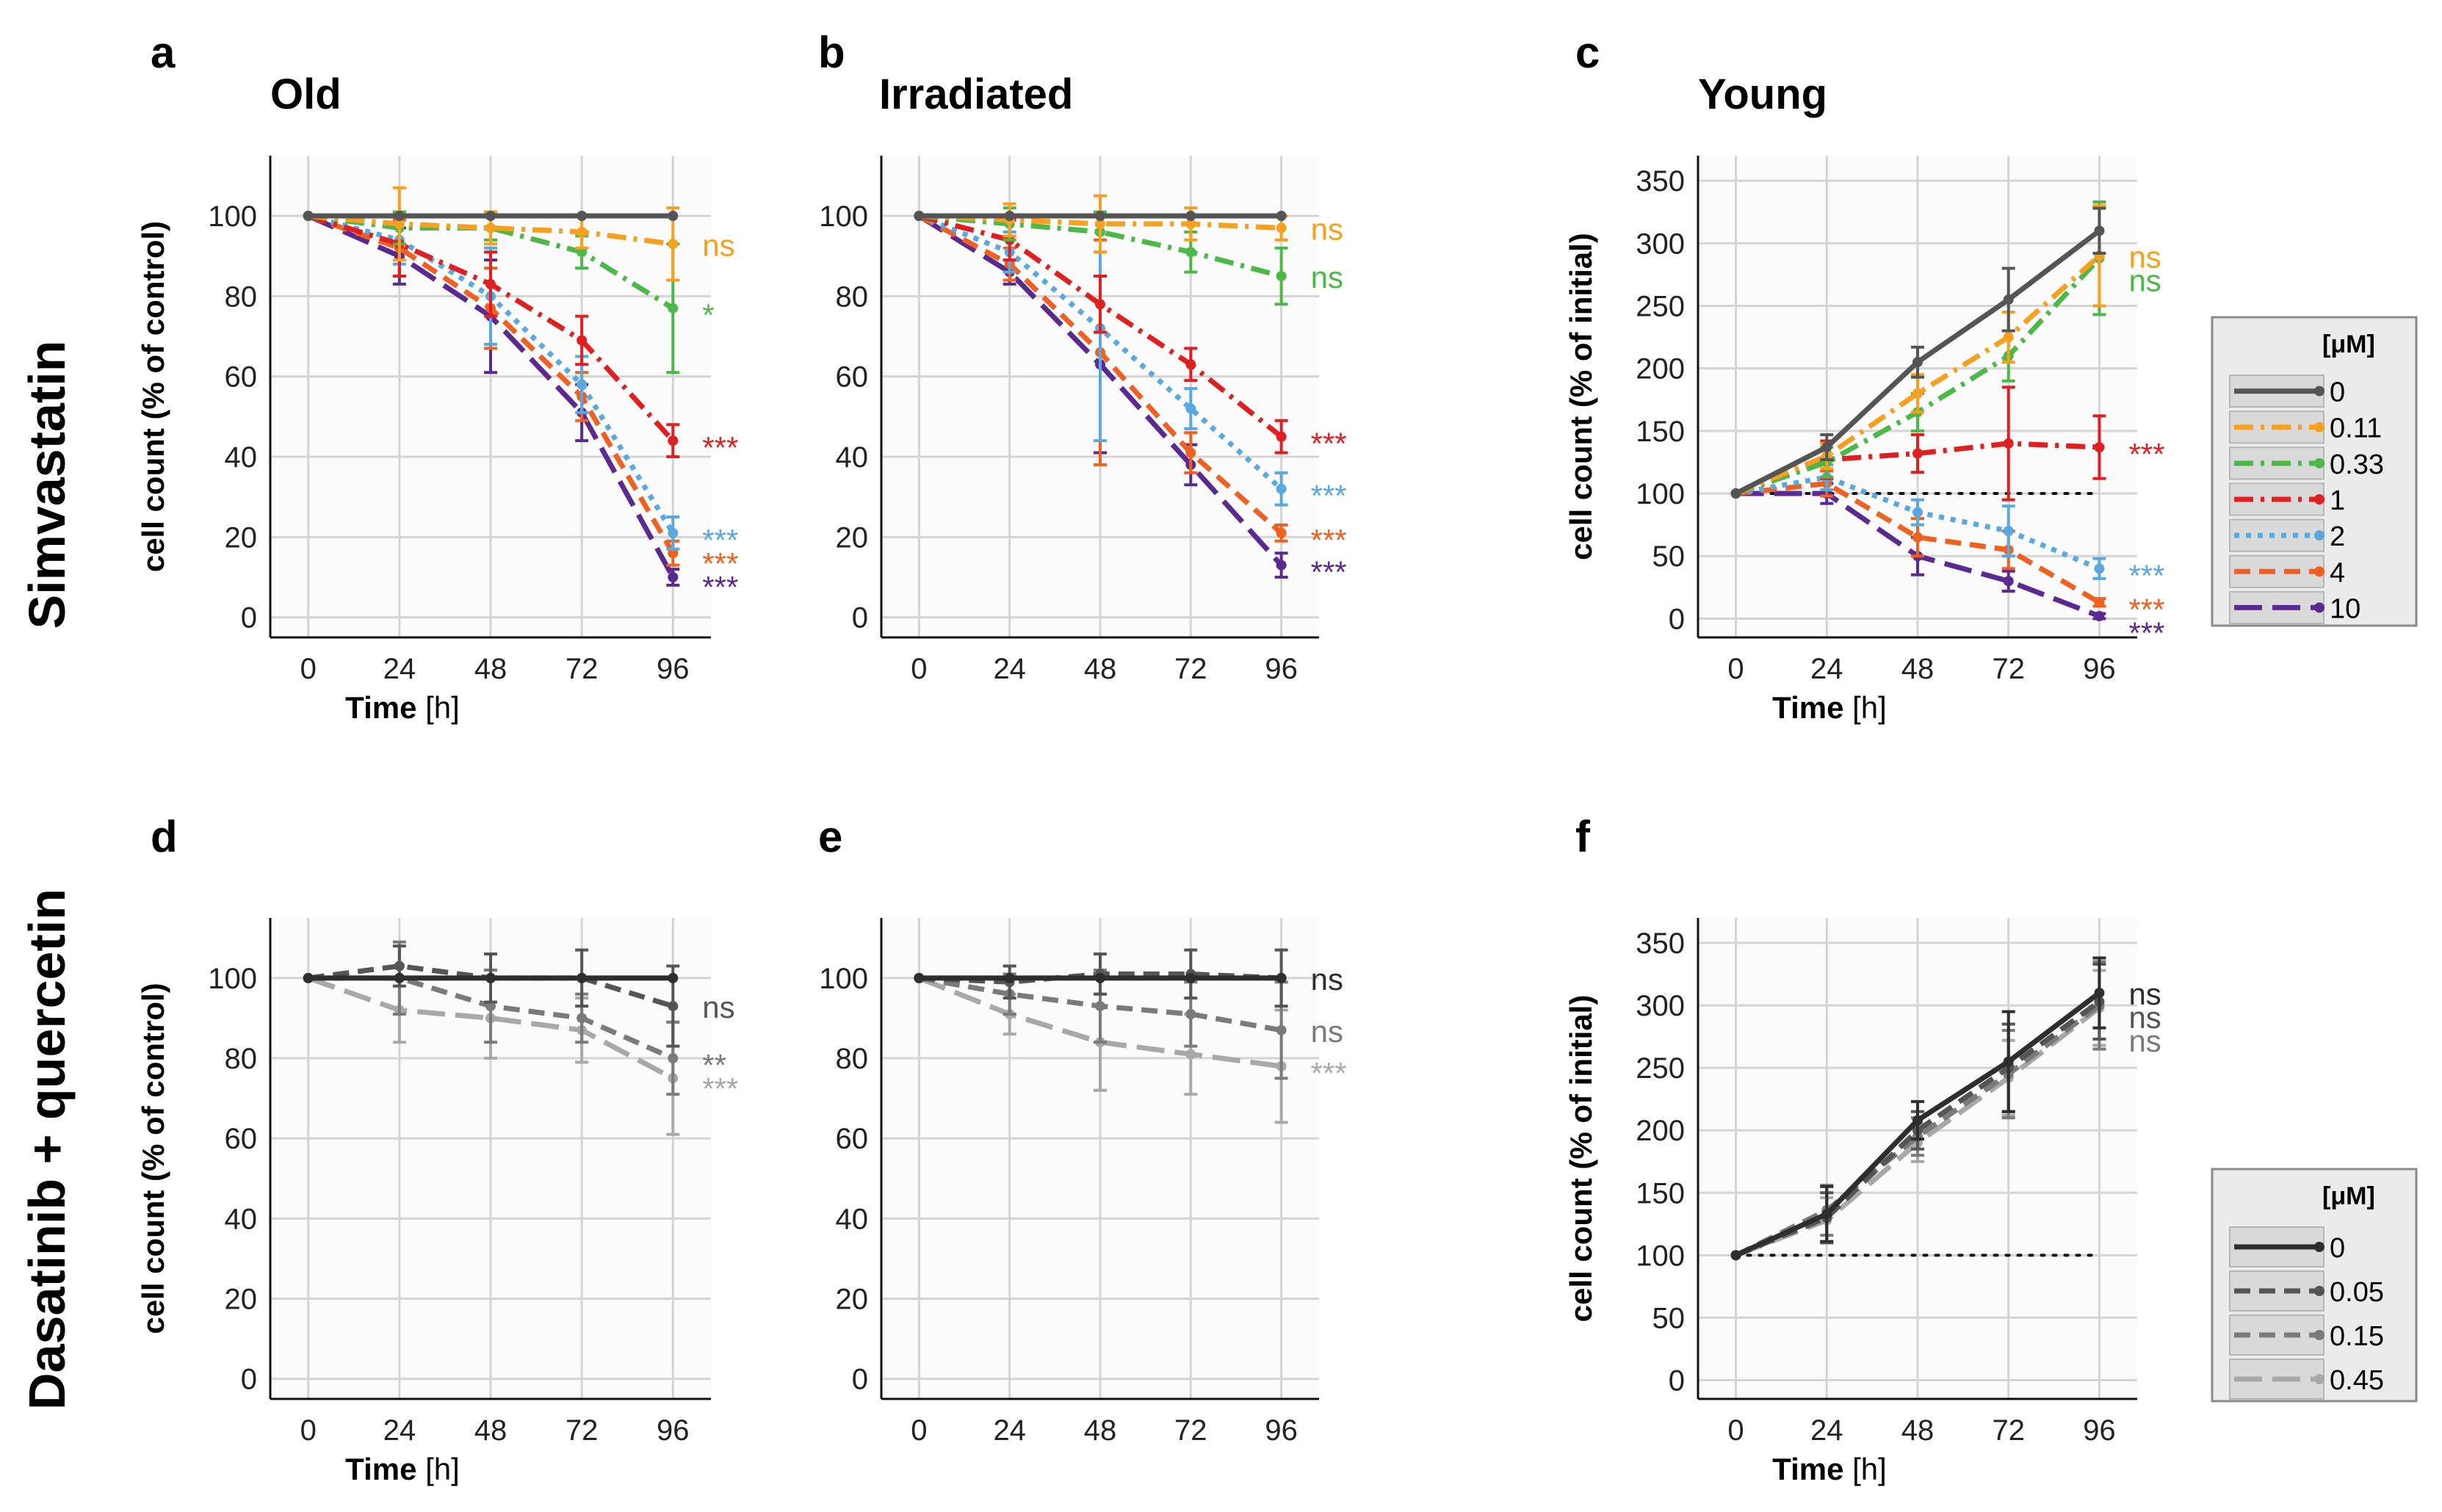  What do you see at coordinates (1190, 223) in the screenshot?
I see `data-point-b-0.11-3` at bounding box center [1190, 223].